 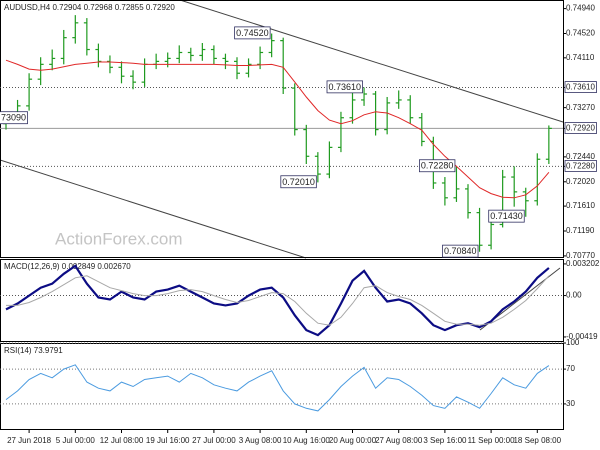 I want to click on x-tick-label: 3 Aug 08:00, so click(x=260, y=440).